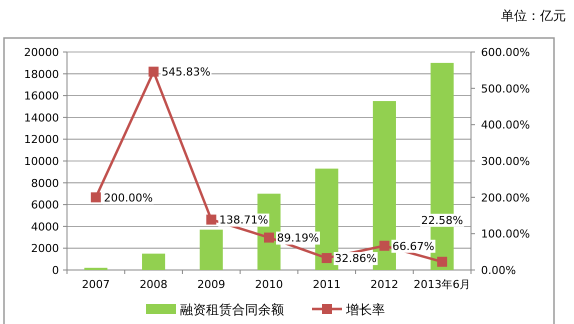  Describe the element at coordinates (505, 197) in the screenshot. I see `y2-tick-label: 200.00%` at that location.